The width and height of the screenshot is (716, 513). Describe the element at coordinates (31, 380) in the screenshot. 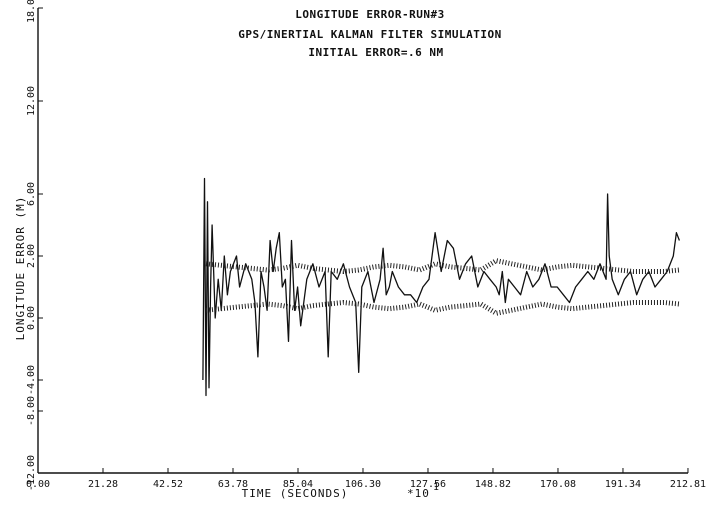

I see `y-tick-label: -4.00` at that location.